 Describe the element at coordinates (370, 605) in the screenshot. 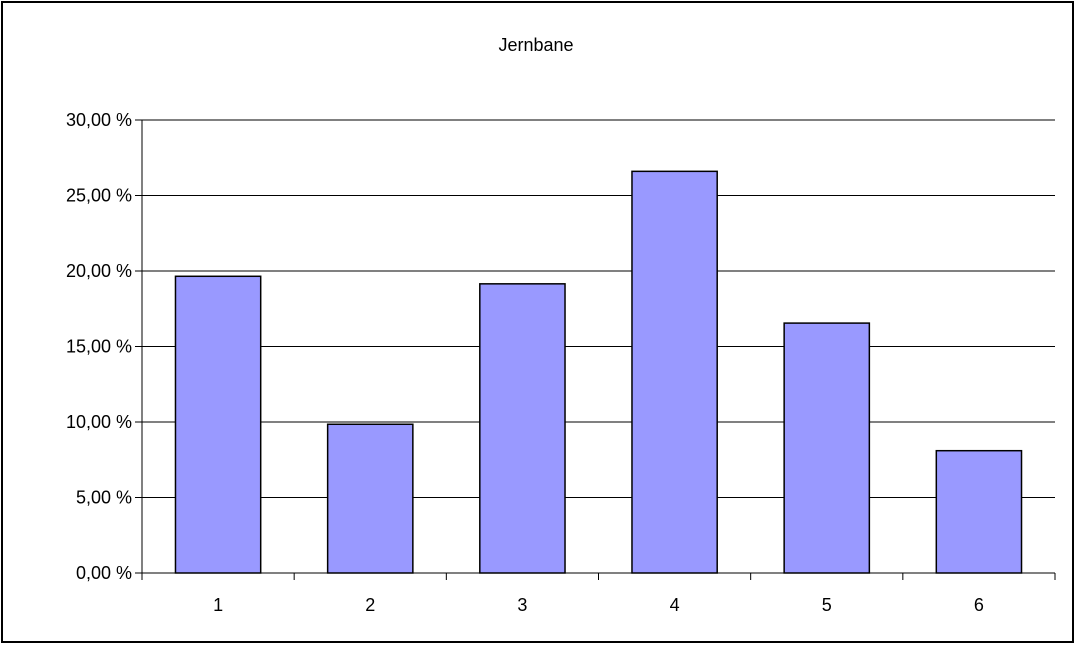

I see `x-tick-label: 2` at that location.